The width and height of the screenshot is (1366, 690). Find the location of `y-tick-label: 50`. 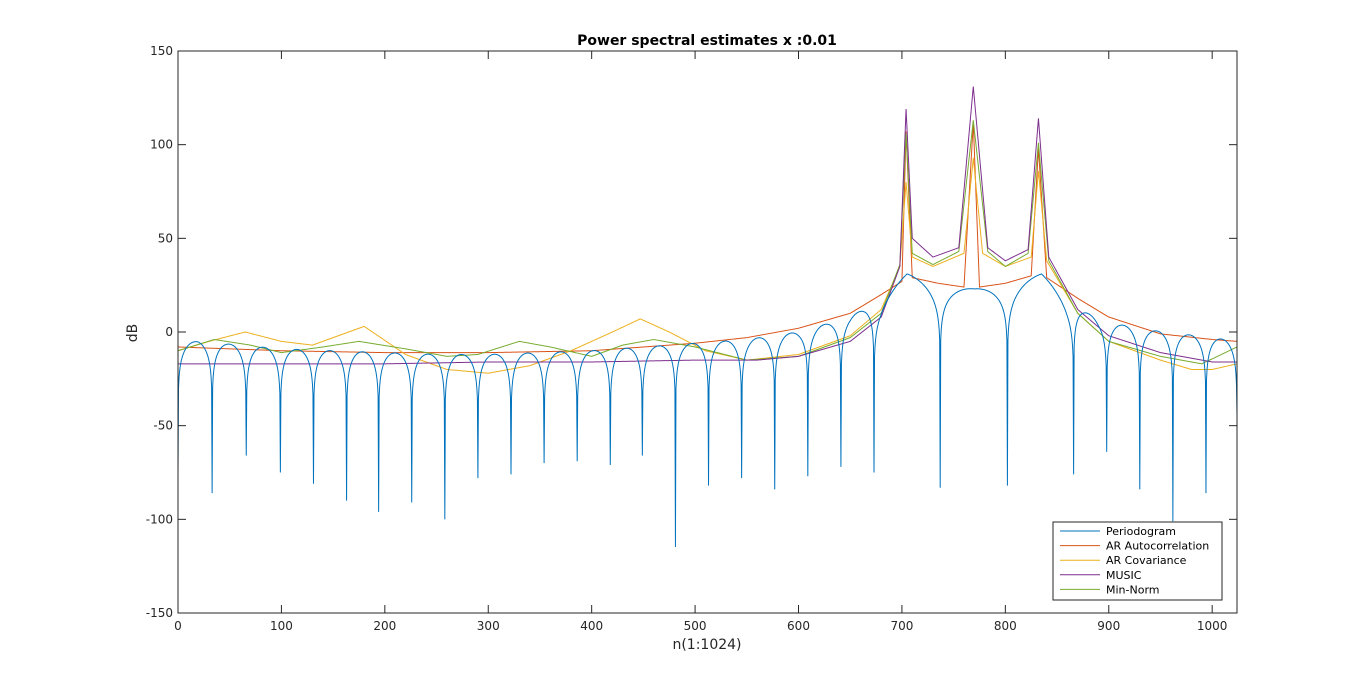

y-tick-label: 50 is located at coordinates (165, 238).